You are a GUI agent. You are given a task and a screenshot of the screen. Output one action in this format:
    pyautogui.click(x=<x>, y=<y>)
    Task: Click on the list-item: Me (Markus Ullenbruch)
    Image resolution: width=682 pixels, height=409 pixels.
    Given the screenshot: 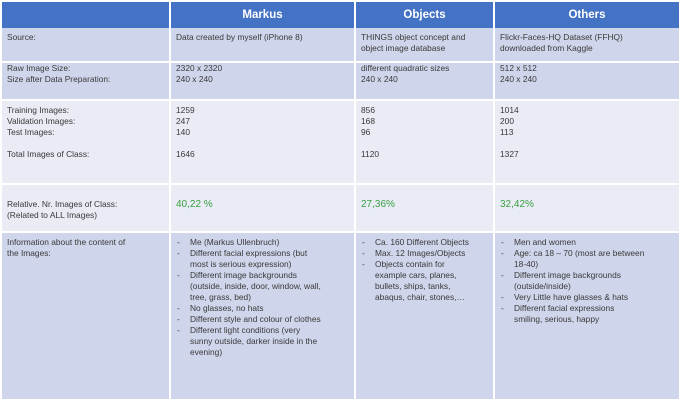 What is the action you would take?
    pyautogui.click(x=262, y=242)
    